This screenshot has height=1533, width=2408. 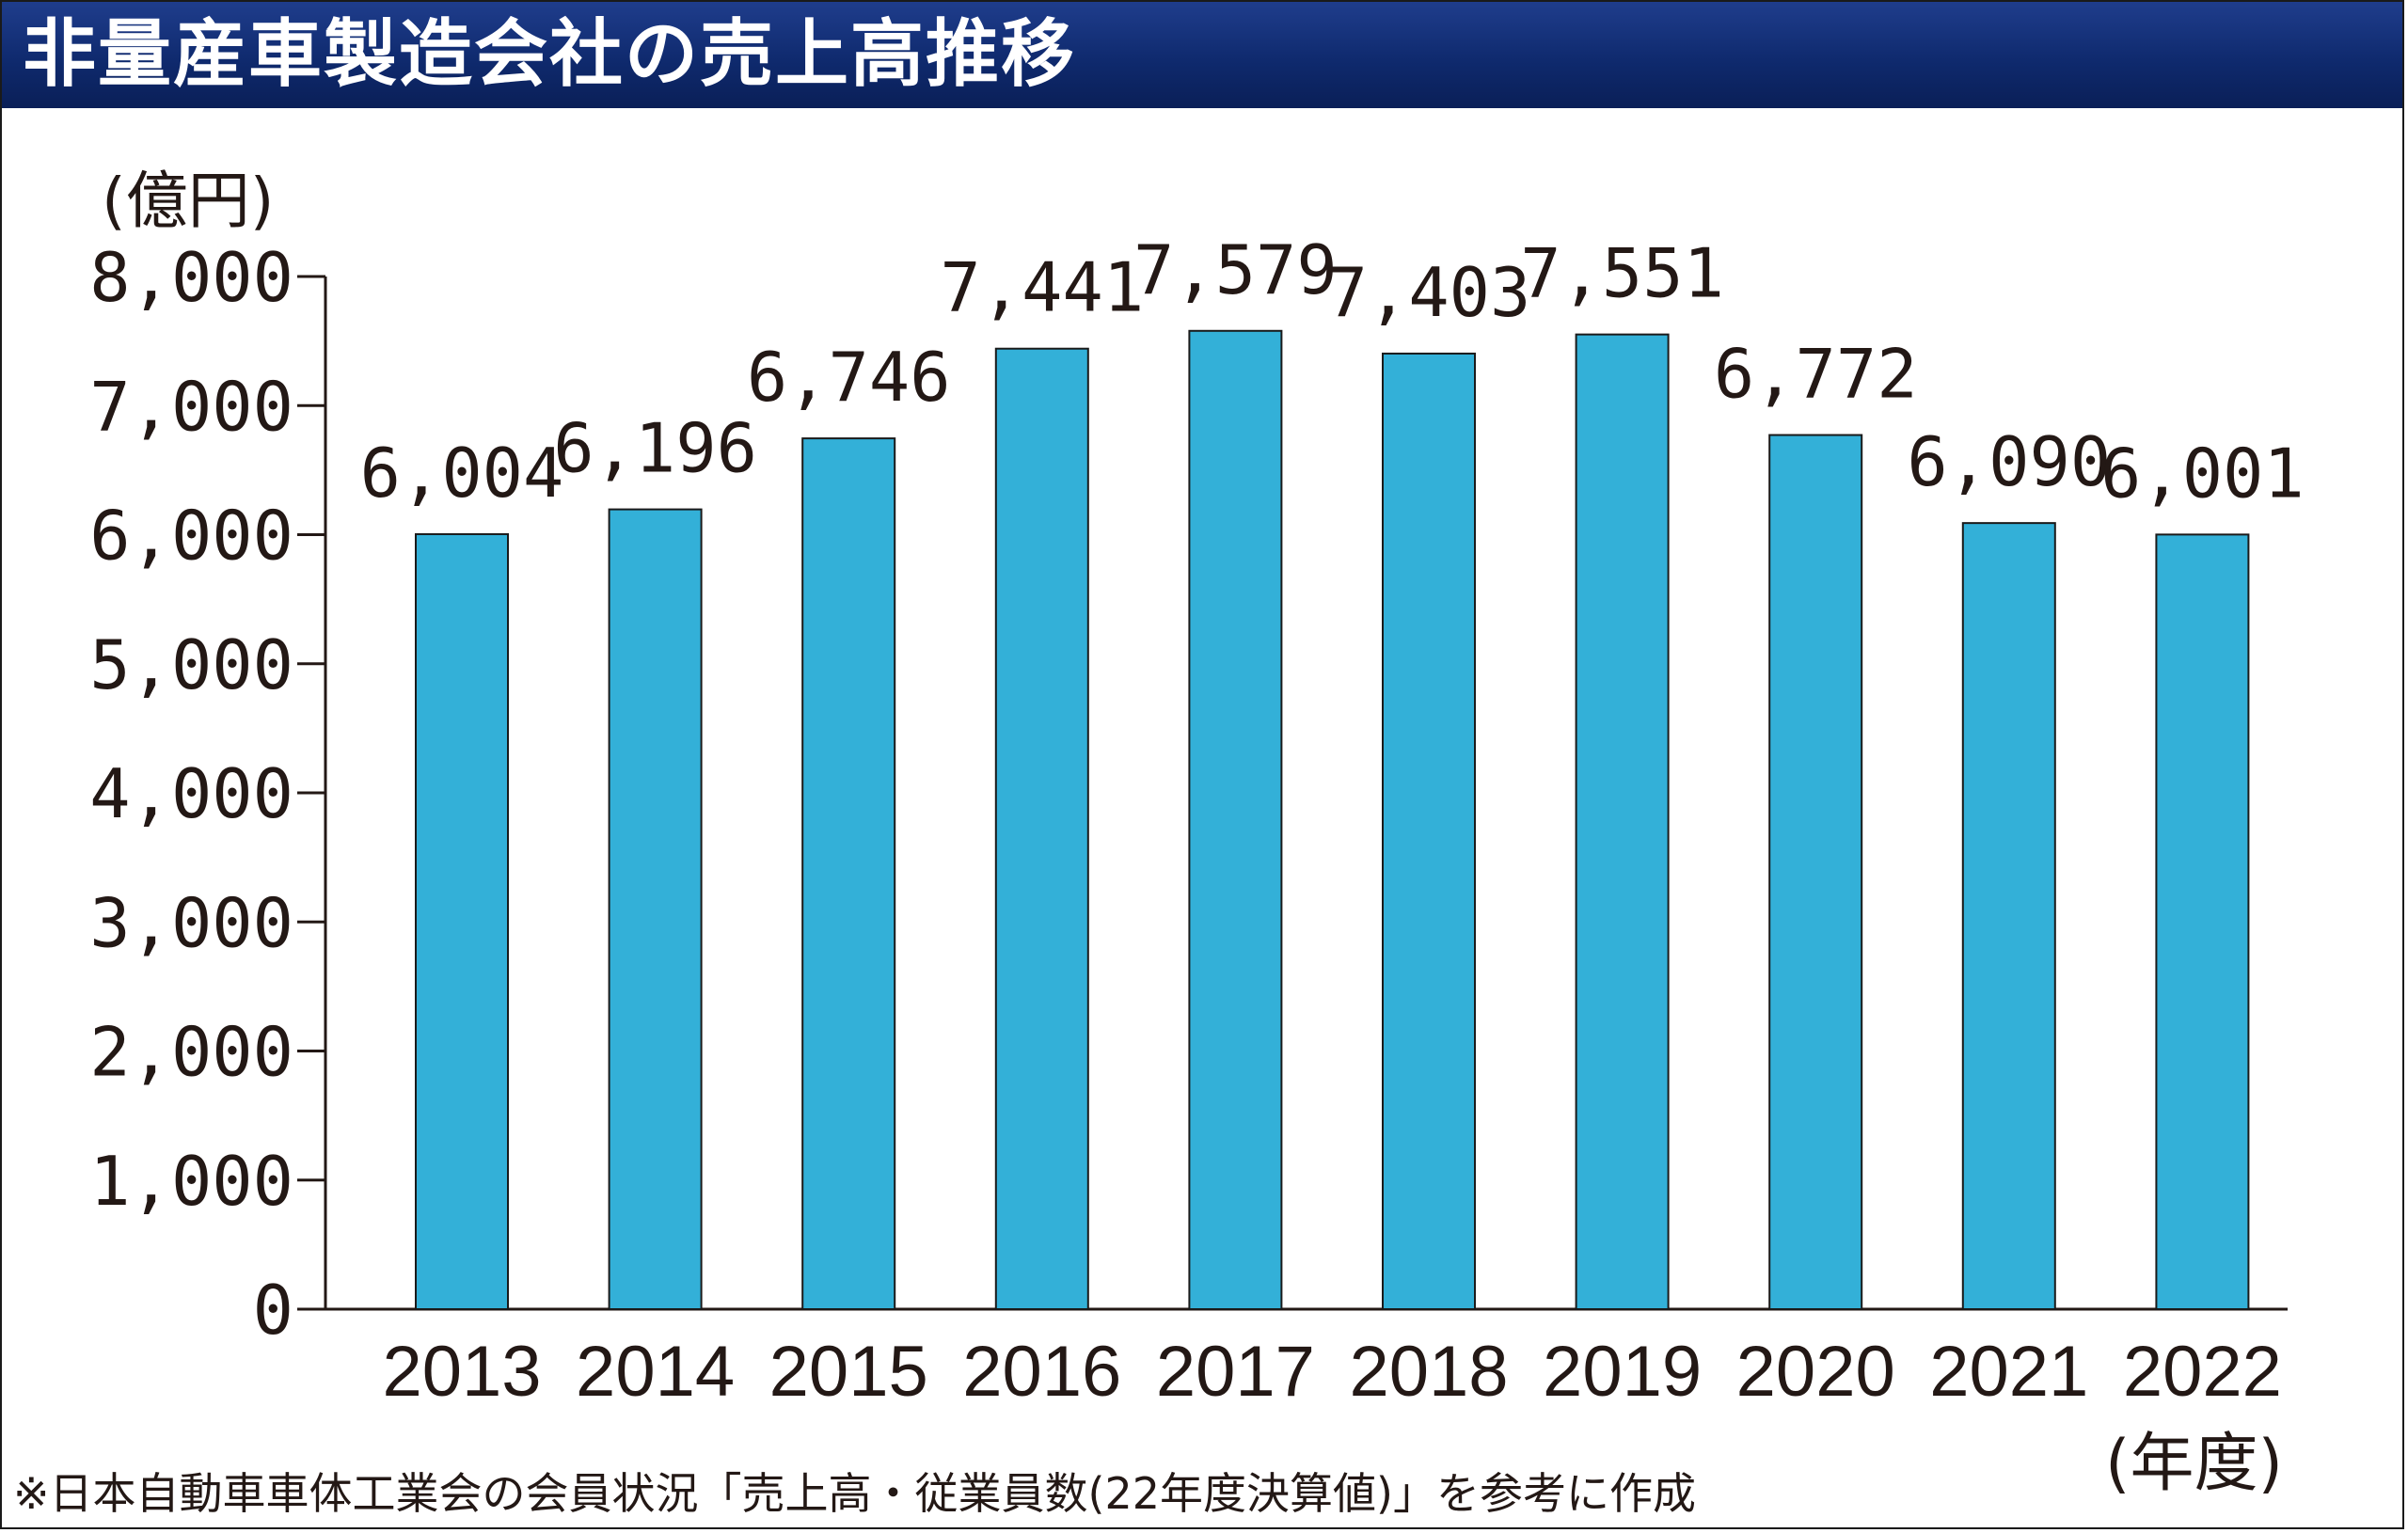 I want to click on x-tick-label: 2015, so click(x=849, y=1372).